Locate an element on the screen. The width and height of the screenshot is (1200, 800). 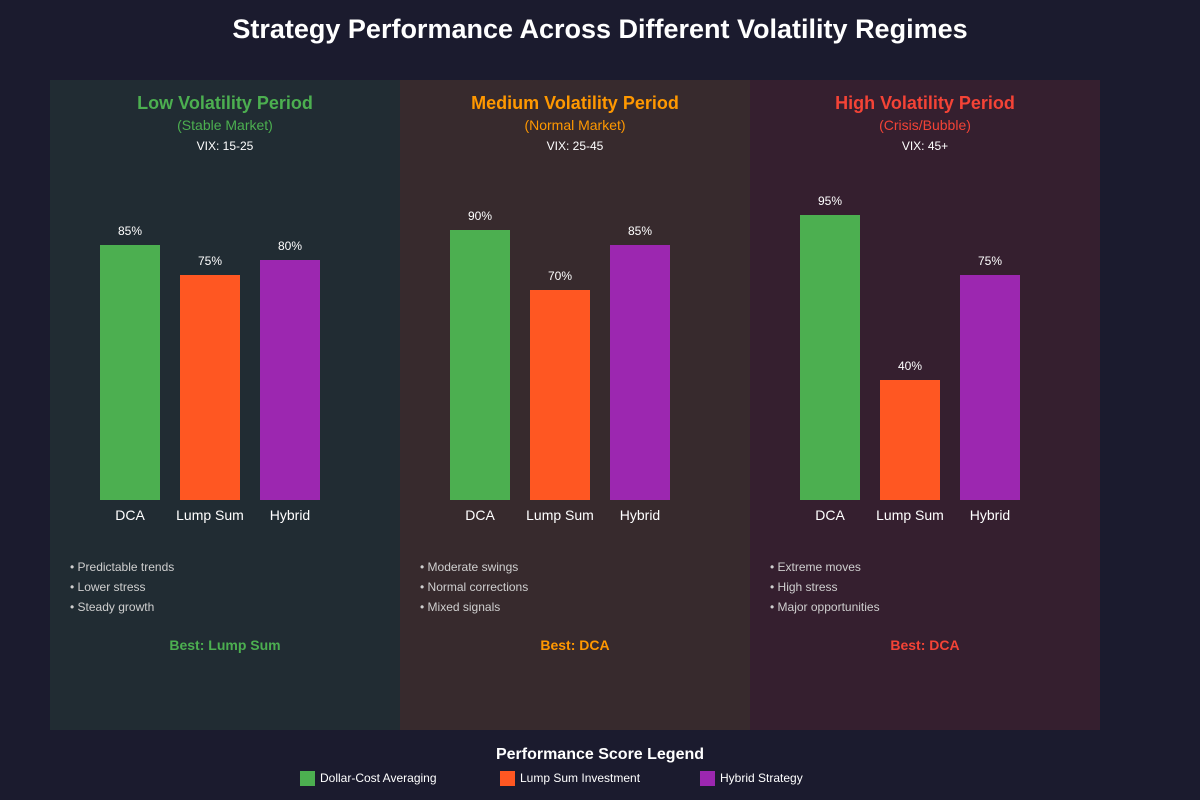
note-item: • Normal corrections is located at coordinates (474, 587).